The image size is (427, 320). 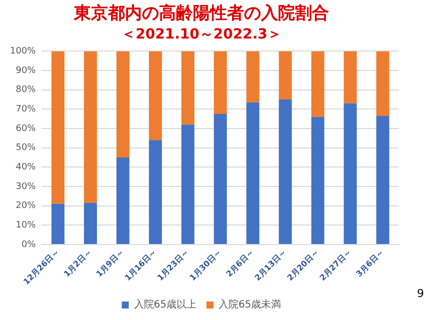 I want to click on x-tick-label: 2月13日～, so click(x=270, y=265).